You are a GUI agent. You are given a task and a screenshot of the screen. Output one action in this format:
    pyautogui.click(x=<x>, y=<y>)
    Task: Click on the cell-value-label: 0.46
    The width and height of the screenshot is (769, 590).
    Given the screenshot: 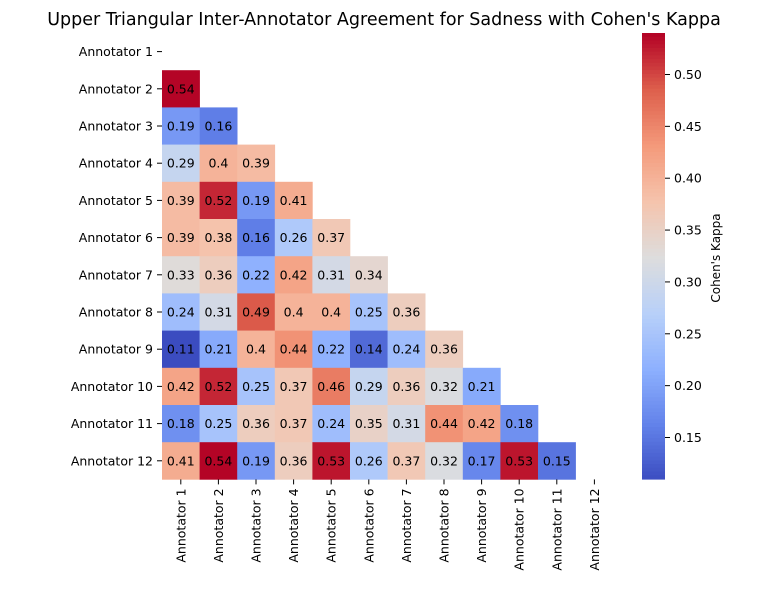 What is the action you would take?
    pyautogui.click(x=331, y=386)
    